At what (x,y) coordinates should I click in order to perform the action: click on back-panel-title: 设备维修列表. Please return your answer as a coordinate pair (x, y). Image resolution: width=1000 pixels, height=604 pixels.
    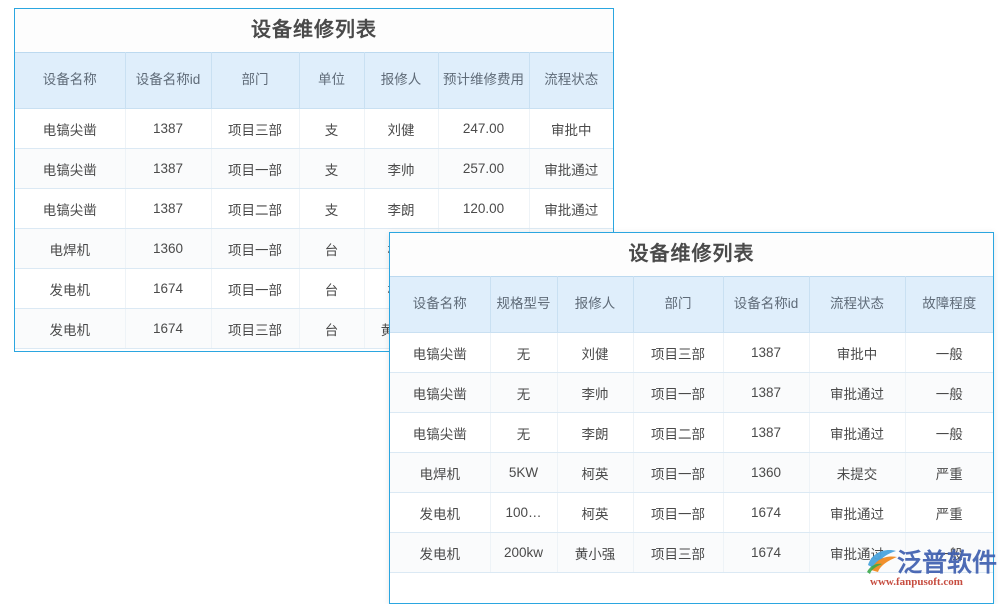
    Looking at the image, I should click on (314, 30).